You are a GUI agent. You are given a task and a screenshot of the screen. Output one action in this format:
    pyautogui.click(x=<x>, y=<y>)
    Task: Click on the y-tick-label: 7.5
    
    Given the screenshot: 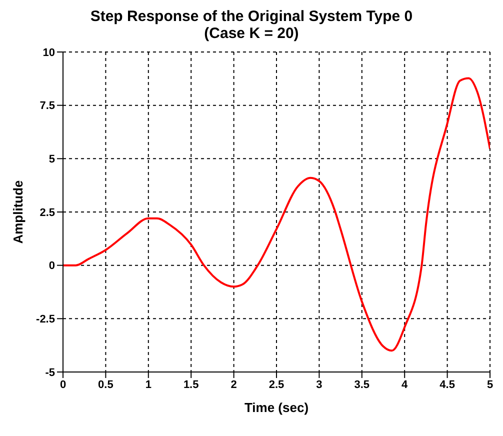 What is the action you would take?
    pyautogui.click(x=47, y=106)
    